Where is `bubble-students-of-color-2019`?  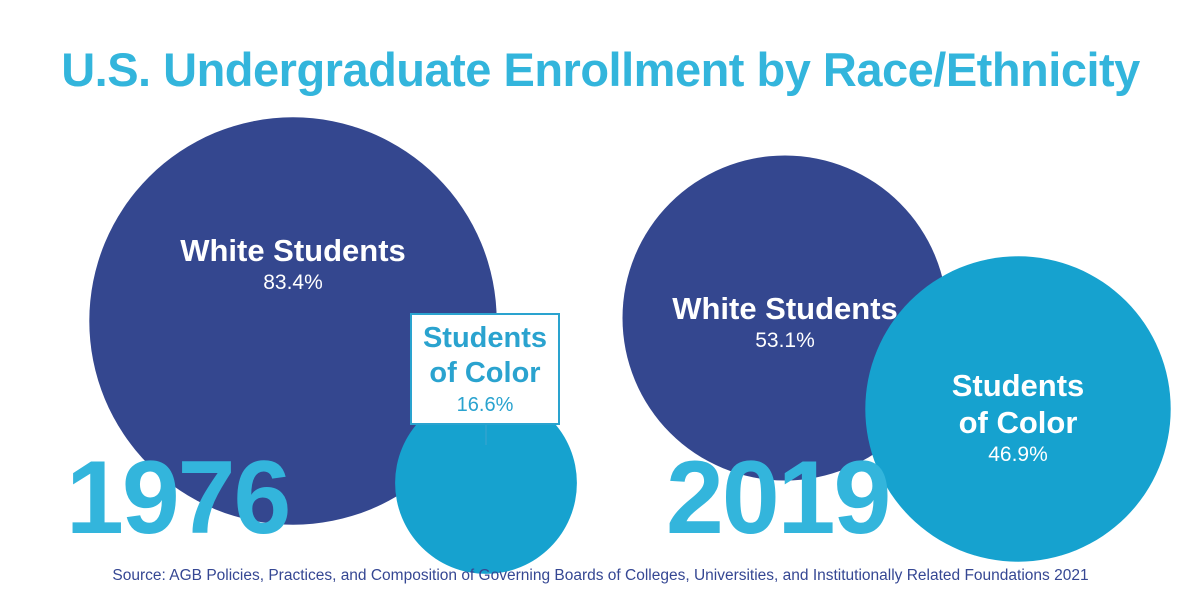
bubble-students-of-color-2019 is located at coordinates (1018, 409).